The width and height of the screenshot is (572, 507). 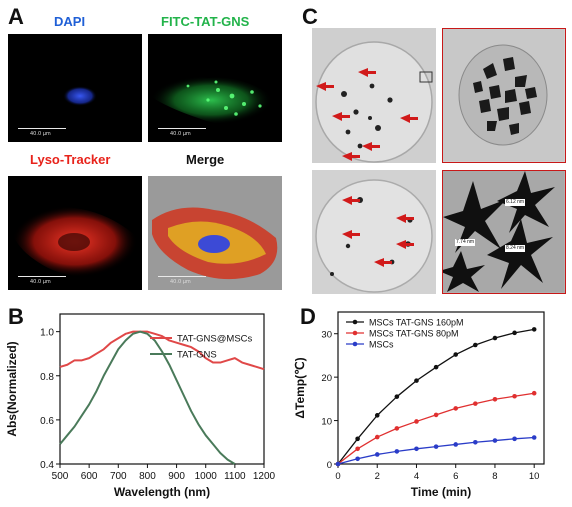 I want to click on x-tick-label: 8, so click(x=494, y=476).